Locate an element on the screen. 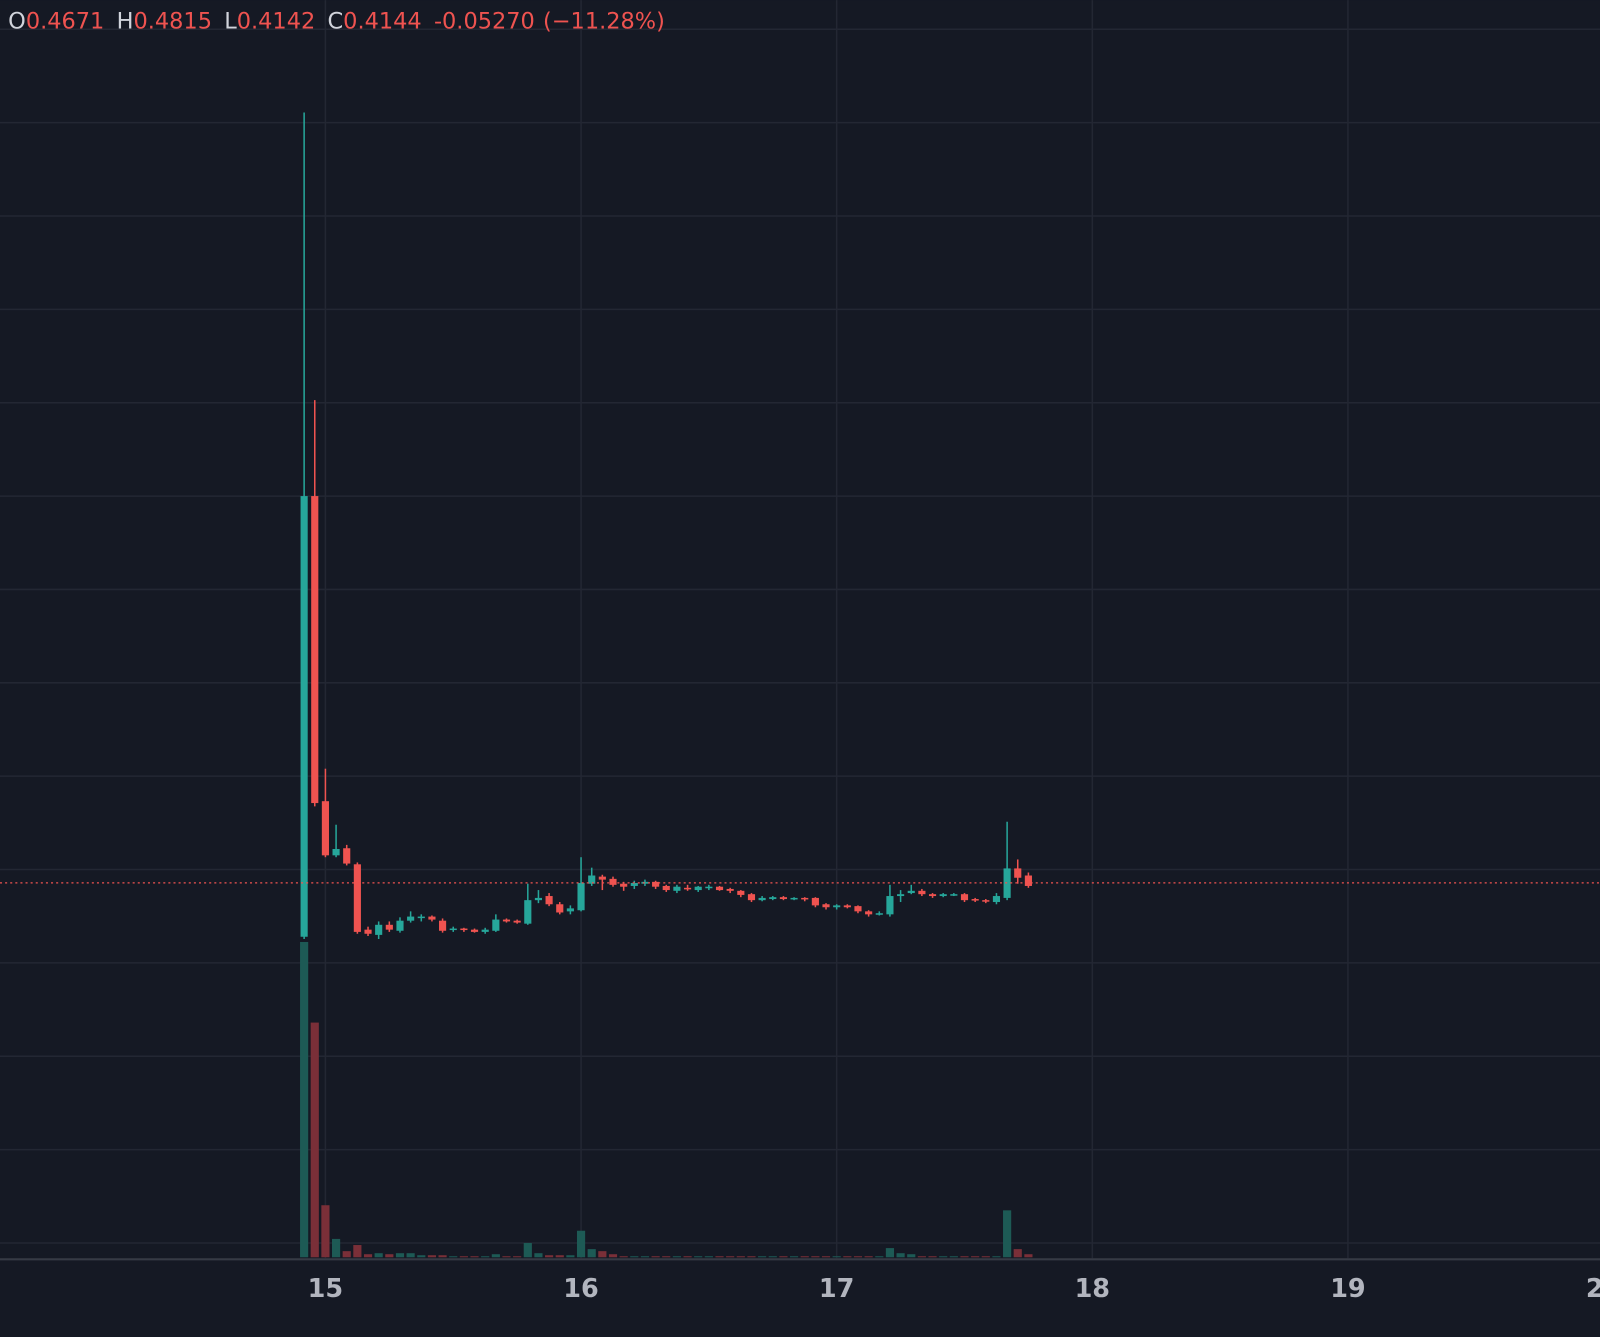 This screenshot has width=1600, height=1337. x-tick-label: 16 is located at coordinates (580, 1289).